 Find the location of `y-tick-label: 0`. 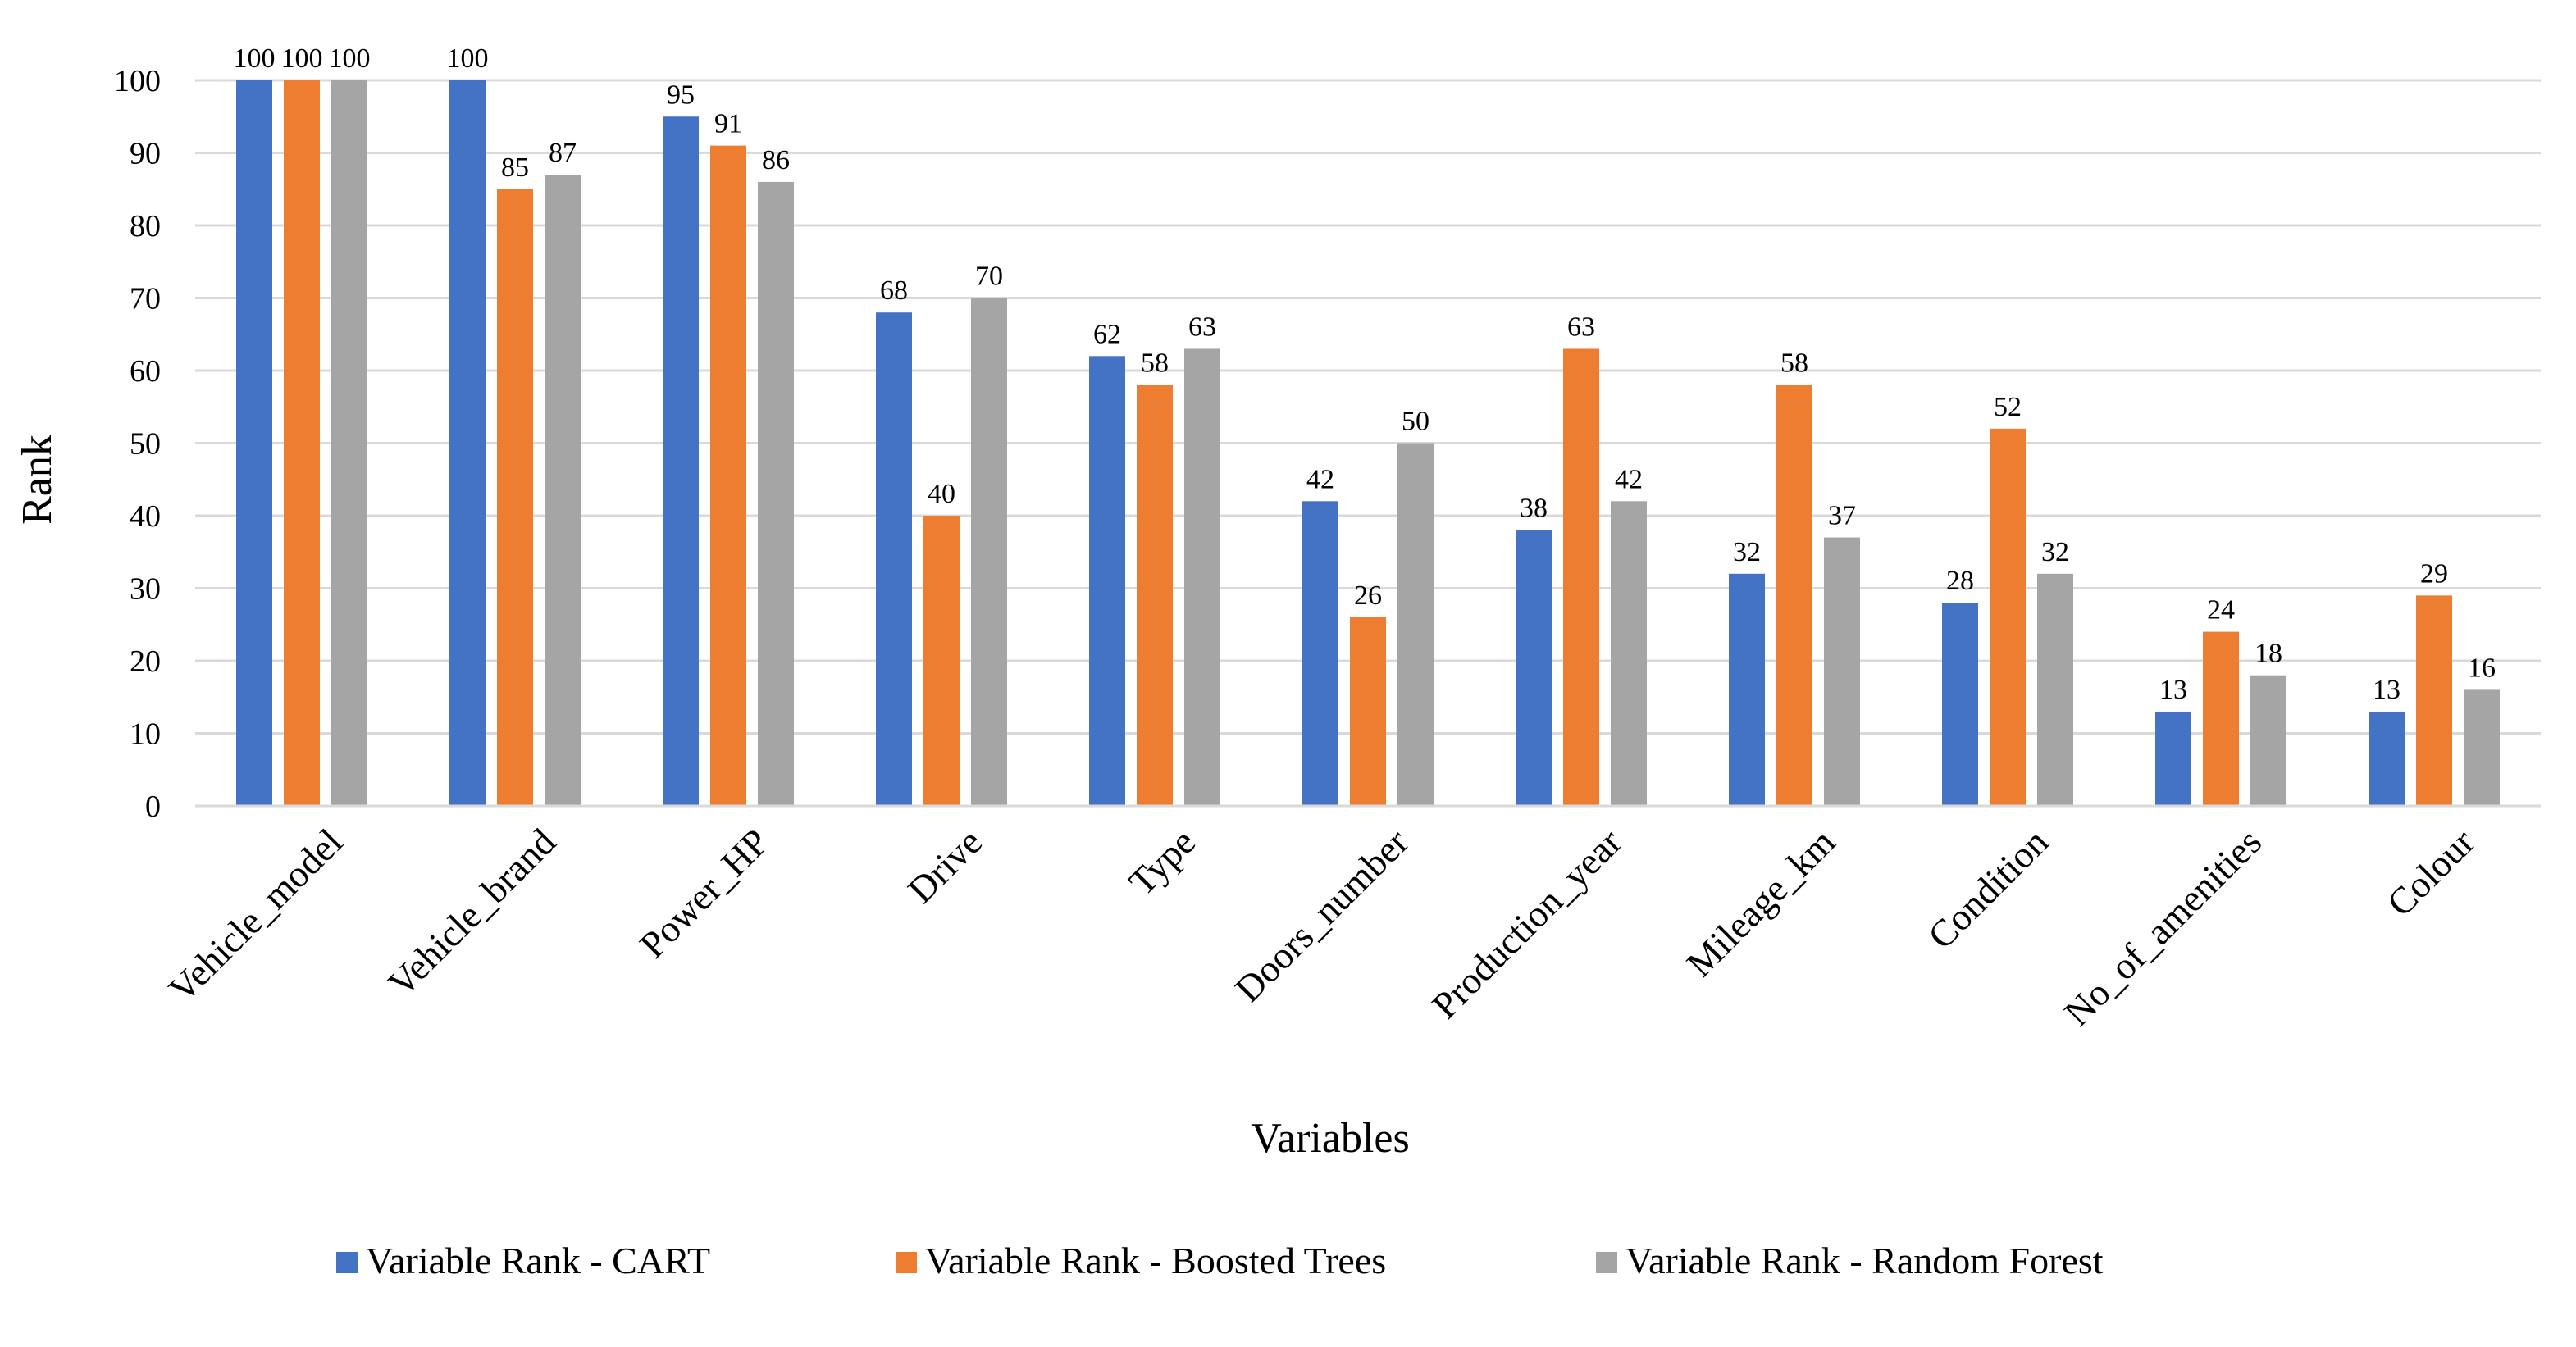

y-tick-label: 0 is located at coordinates (153, 807).